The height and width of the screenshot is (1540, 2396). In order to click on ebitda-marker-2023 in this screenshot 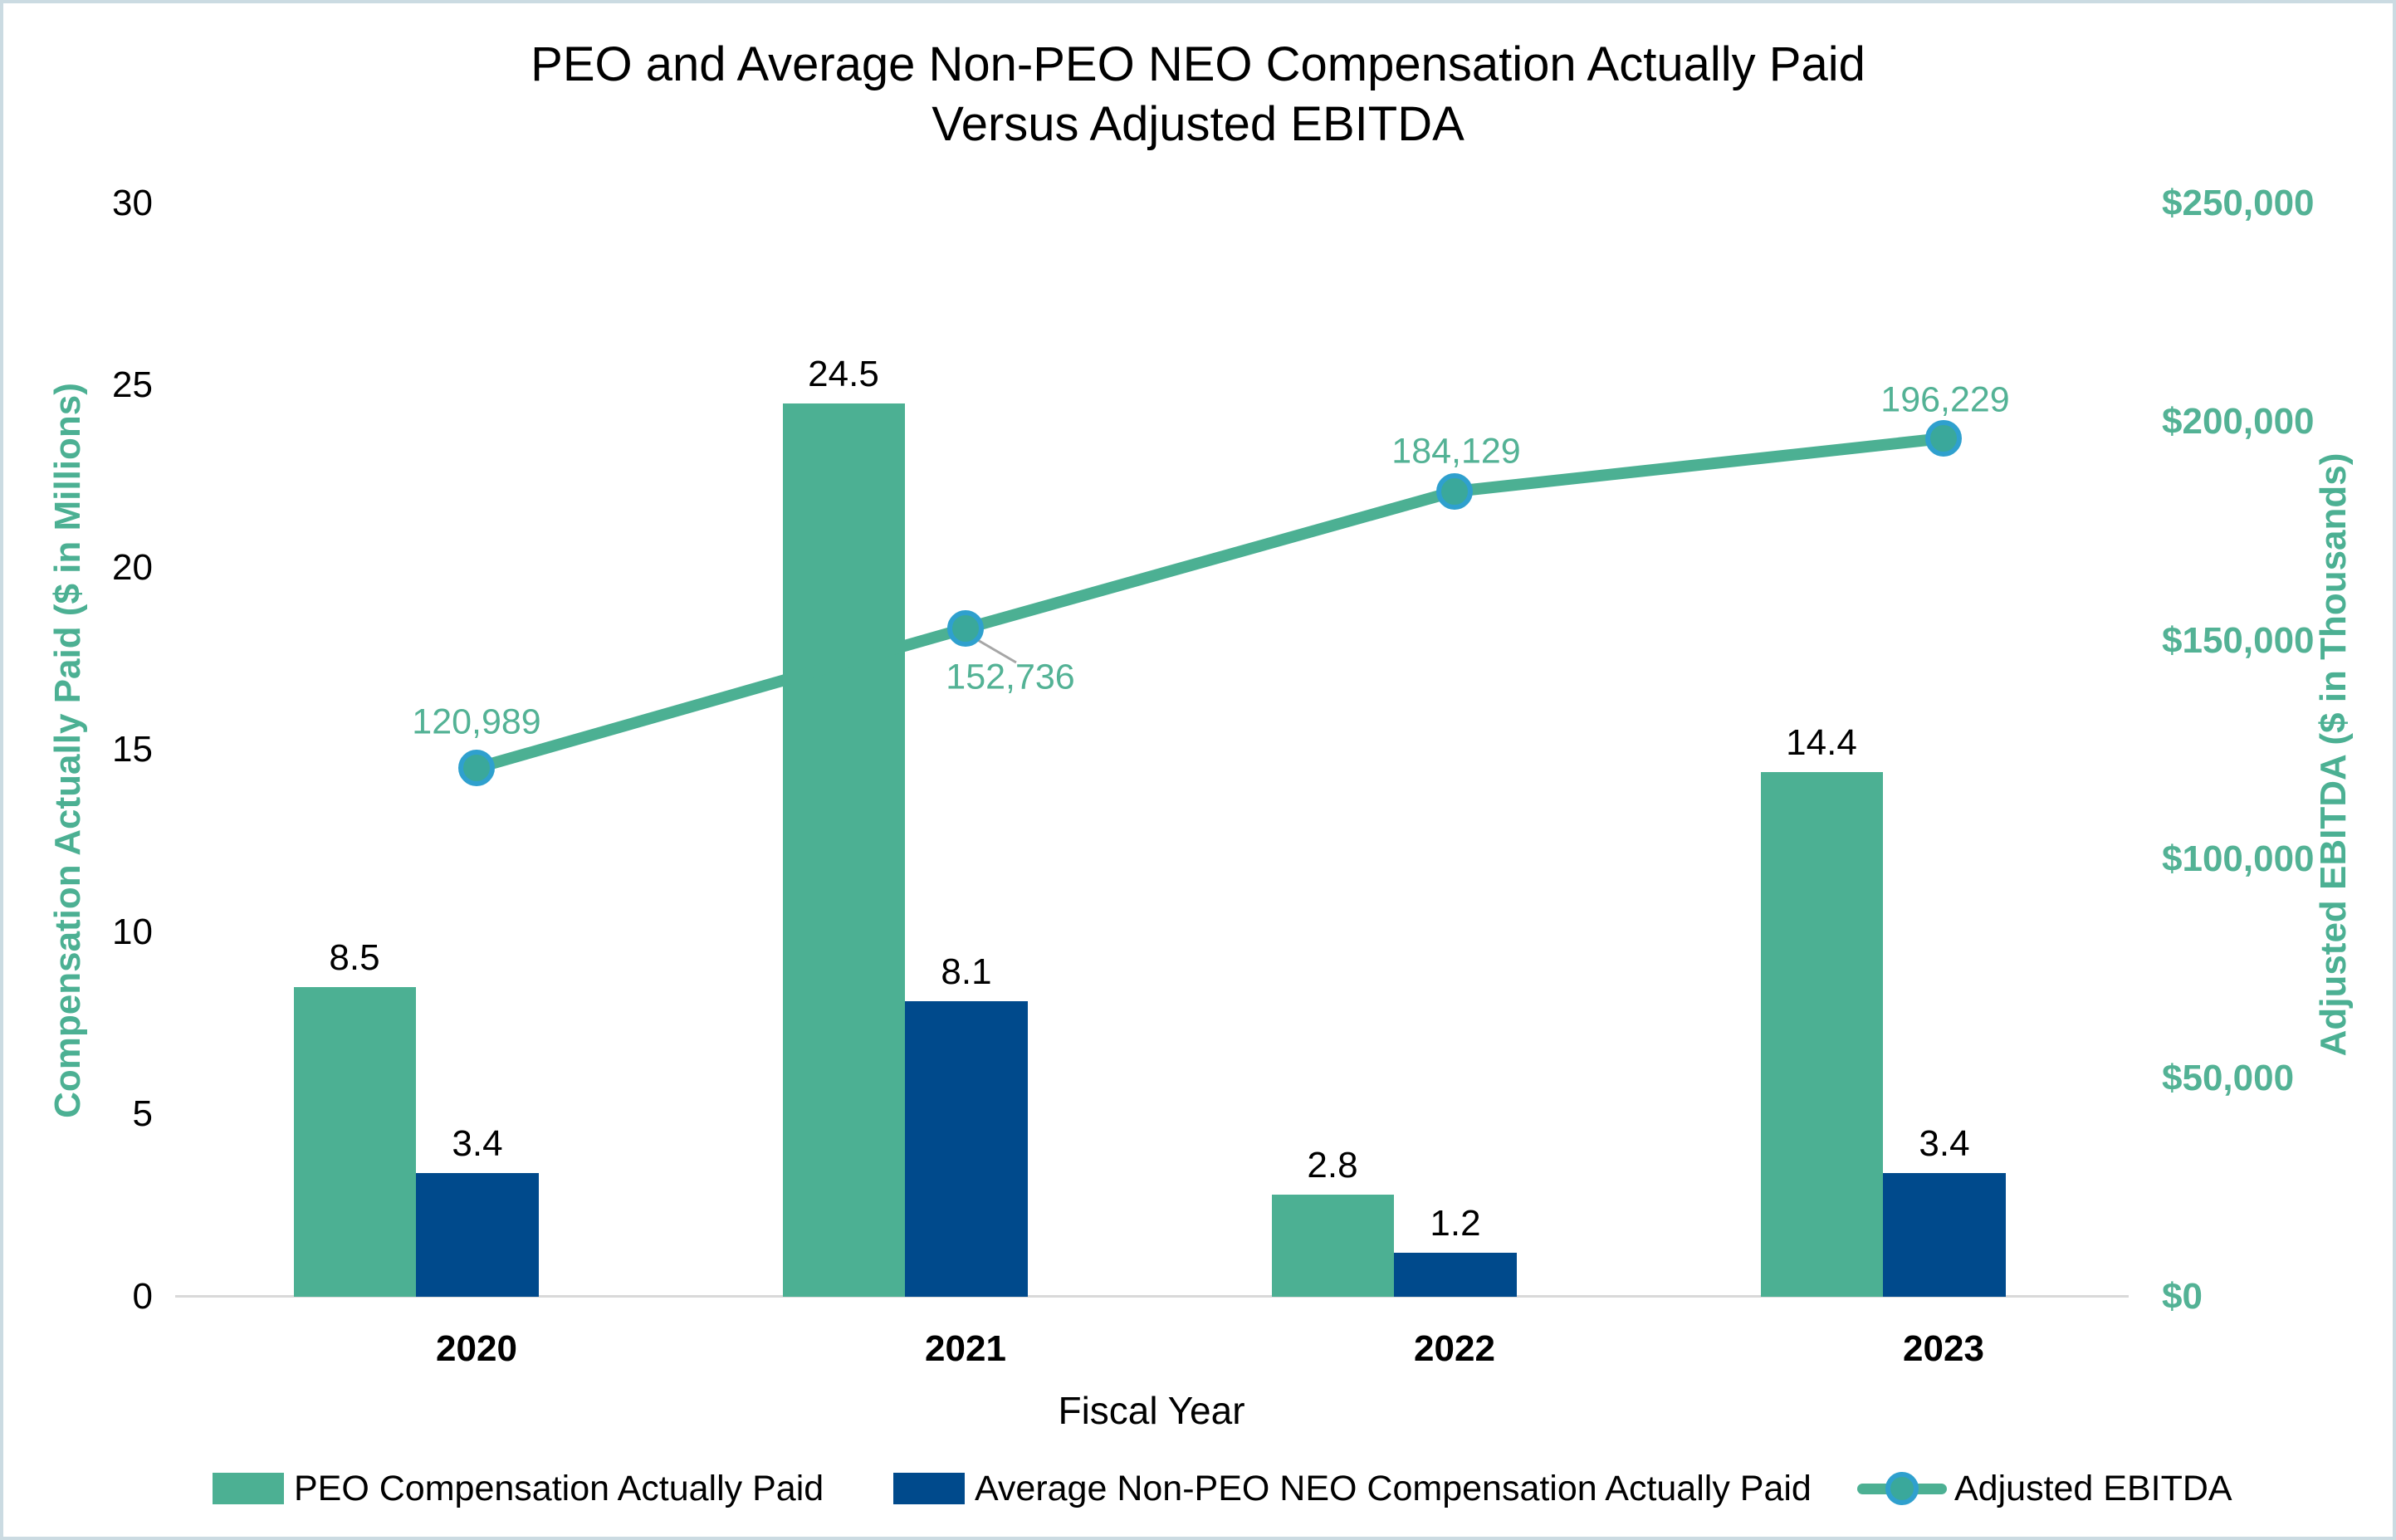, I will do `click(1944, 439)`.